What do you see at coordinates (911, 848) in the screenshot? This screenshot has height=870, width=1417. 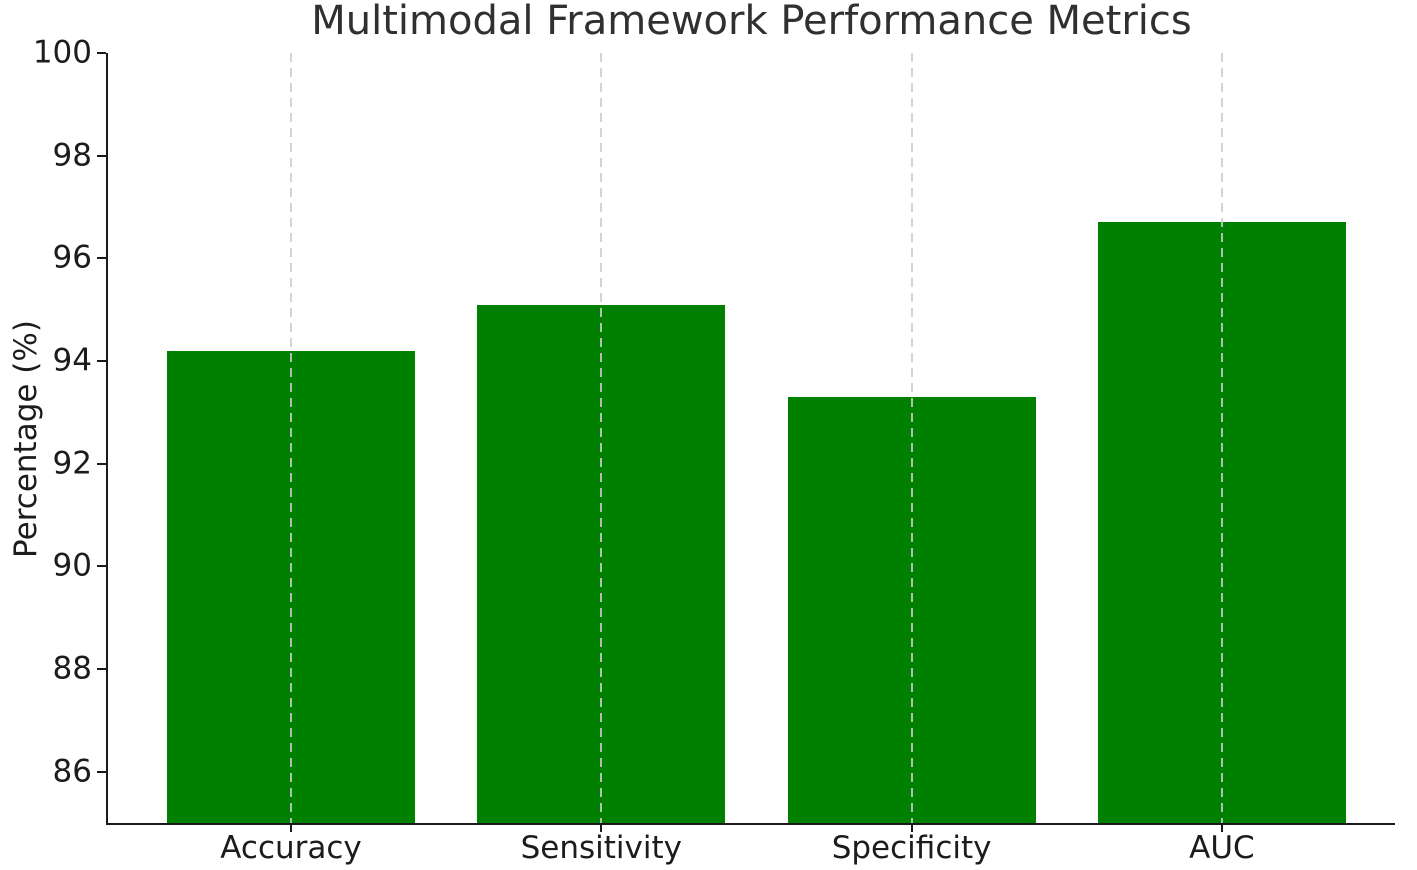 I see `x-tick-label-specificity: Specificity` at bounding box center [911, 848].